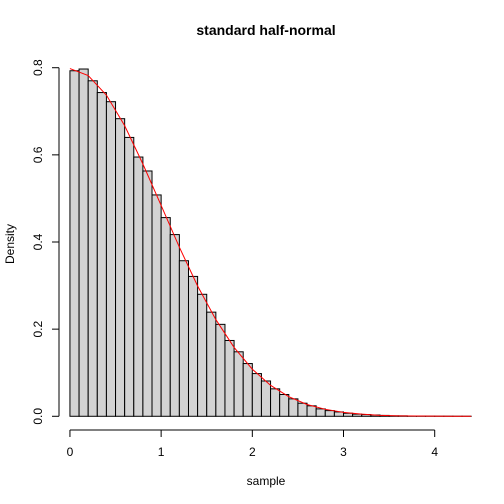 This screenshot has width=504, height=504. What do you see at coordinates (38, 154) in the screenshot?
I see `y-tick-label: 0.6` at bounding box center [38, 154].